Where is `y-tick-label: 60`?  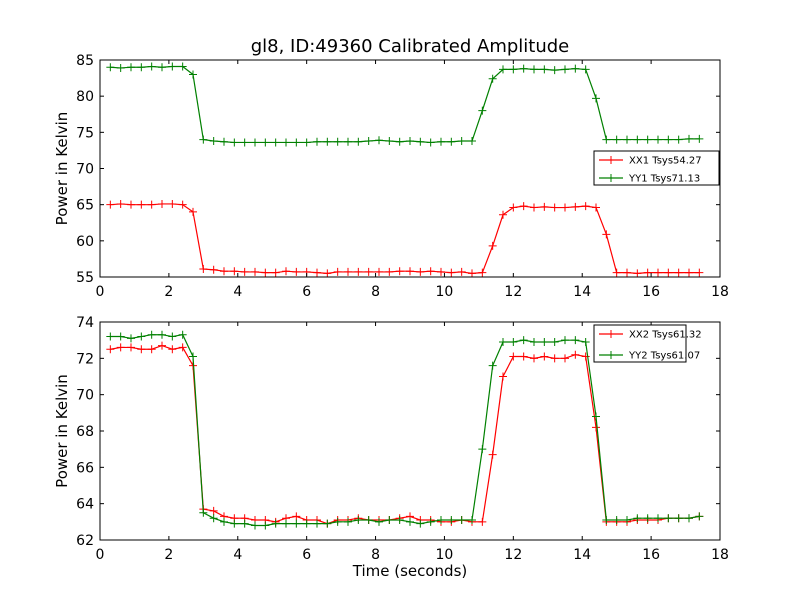 y-tick-label: 60 is located at coordinates (85, 242).